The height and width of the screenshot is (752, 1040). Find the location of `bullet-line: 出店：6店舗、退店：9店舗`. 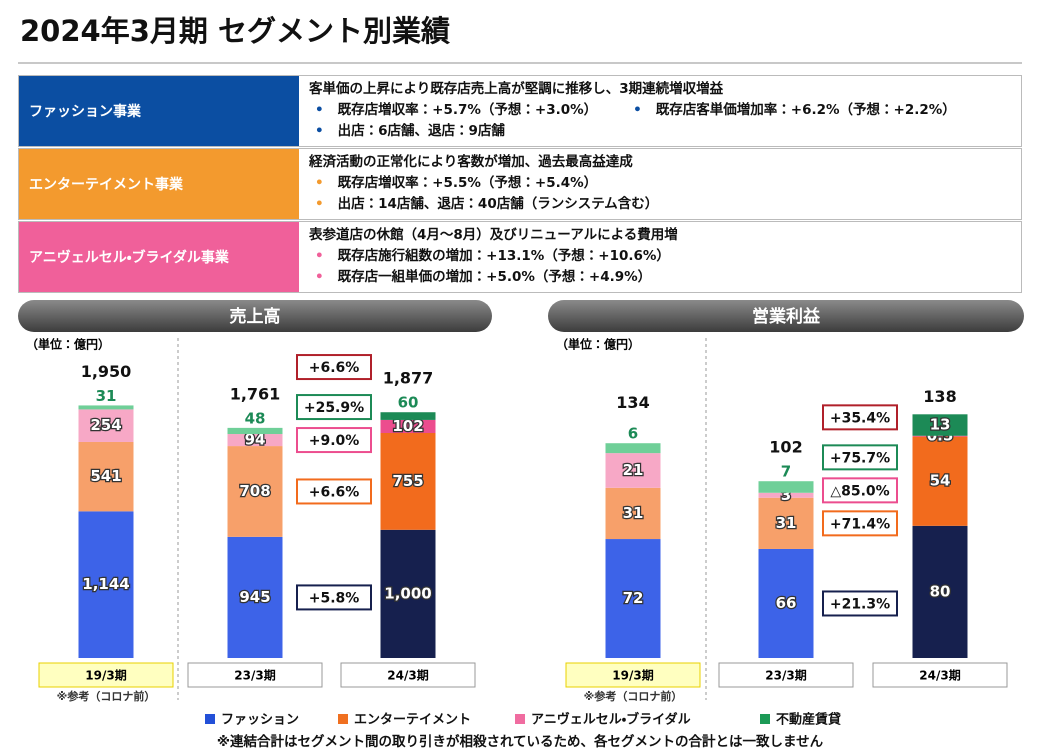

bullet-line: 出店：6店舗、退店：9店舗 is located at coordinates (660, 131).